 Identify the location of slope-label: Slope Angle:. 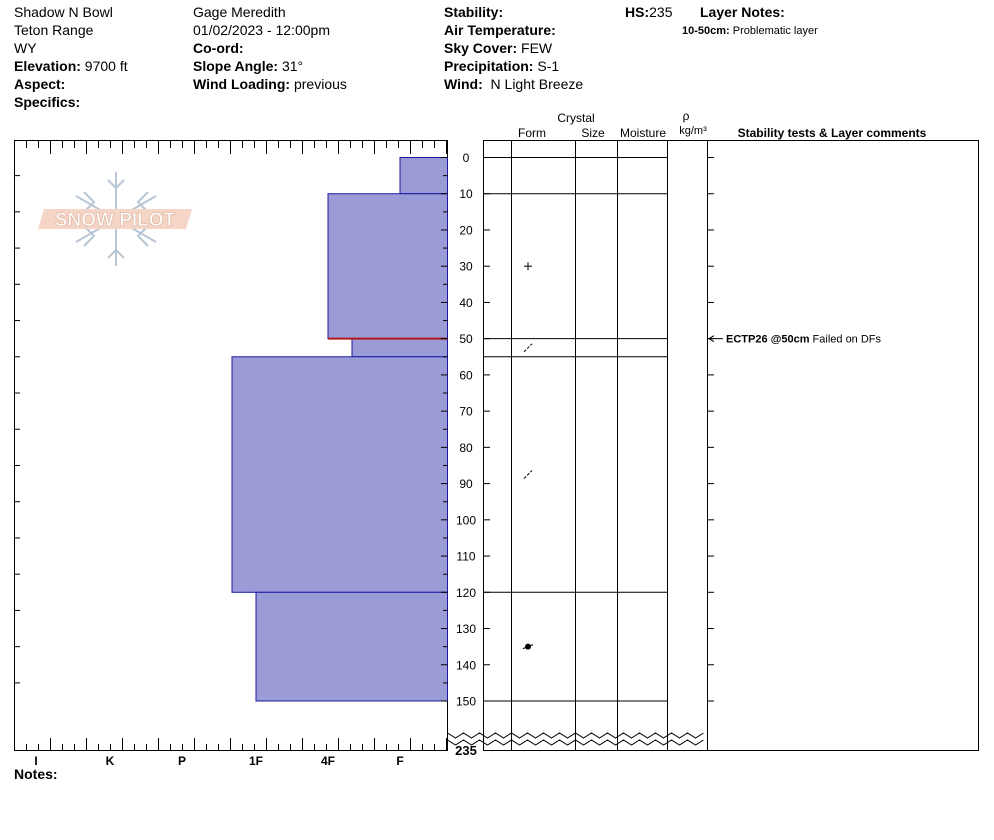
(236, 66).